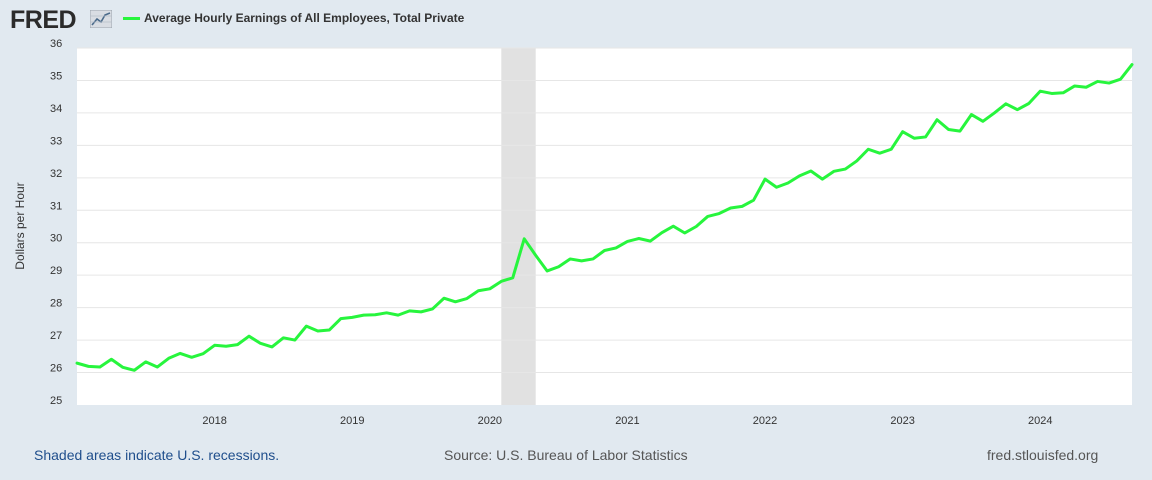  What do you see at coordinates (56, 336) in the screenshot?
I see `y-tick-label: 27` at bounding box center [56, 336].